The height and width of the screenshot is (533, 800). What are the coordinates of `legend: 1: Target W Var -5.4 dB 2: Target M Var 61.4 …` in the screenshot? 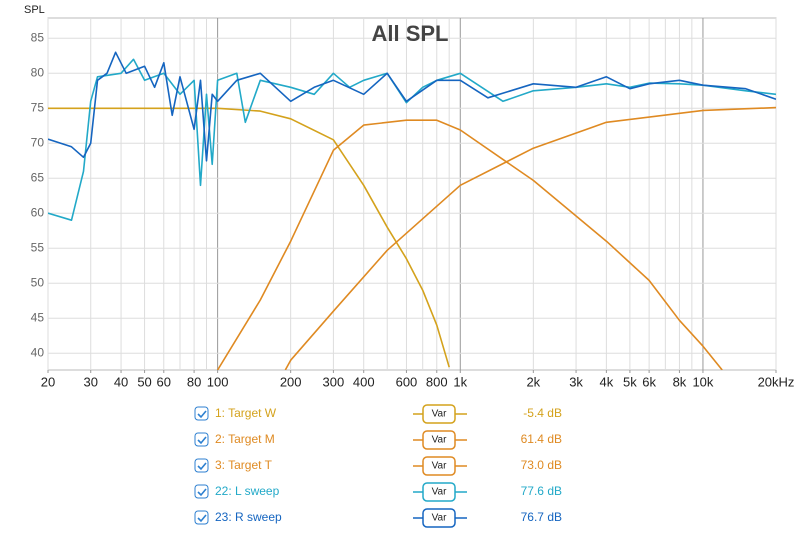 It's located at (378, 466).